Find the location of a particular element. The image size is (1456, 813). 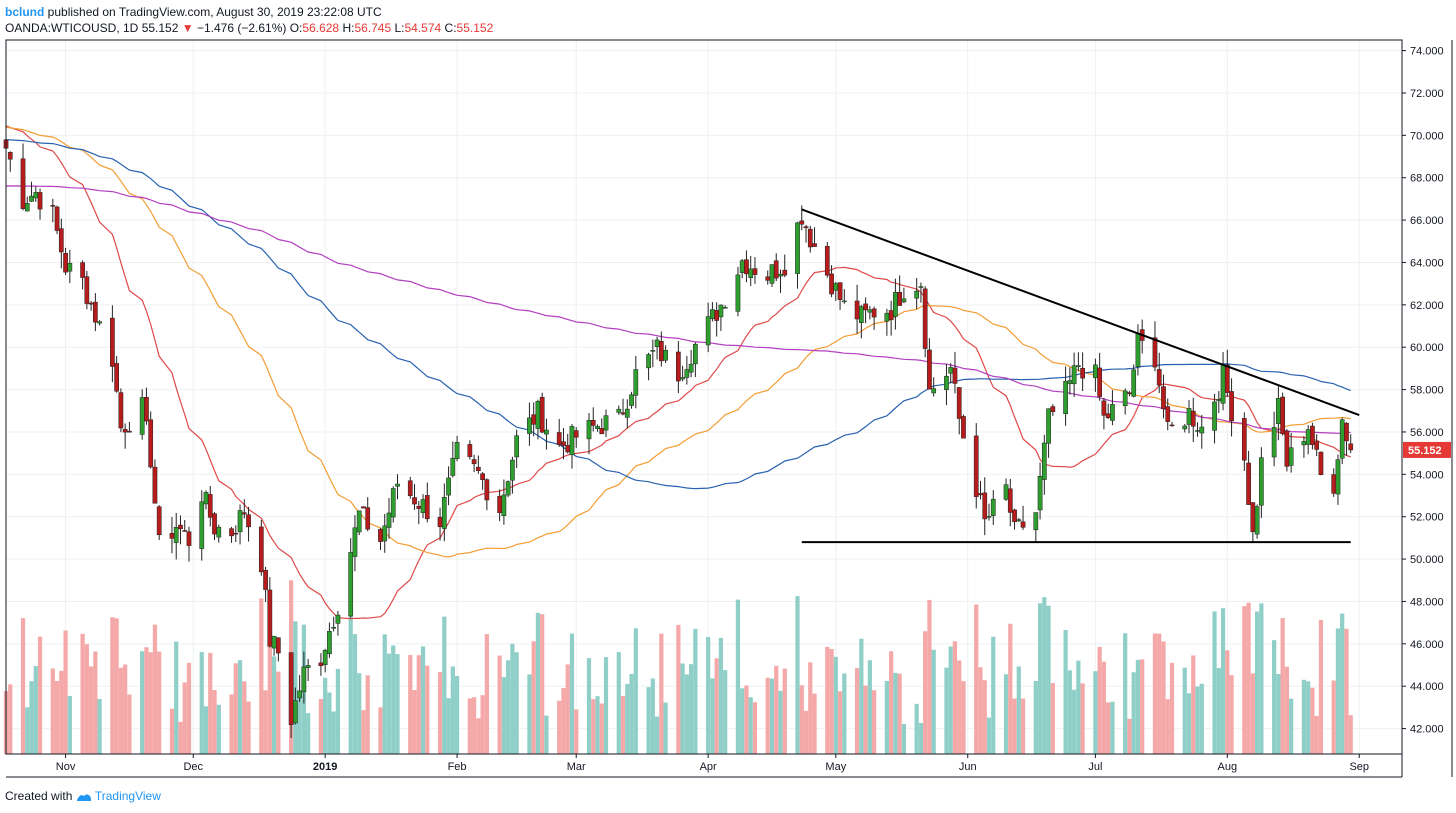

time-tick-label: Feb is located at coordinates (457, 767).